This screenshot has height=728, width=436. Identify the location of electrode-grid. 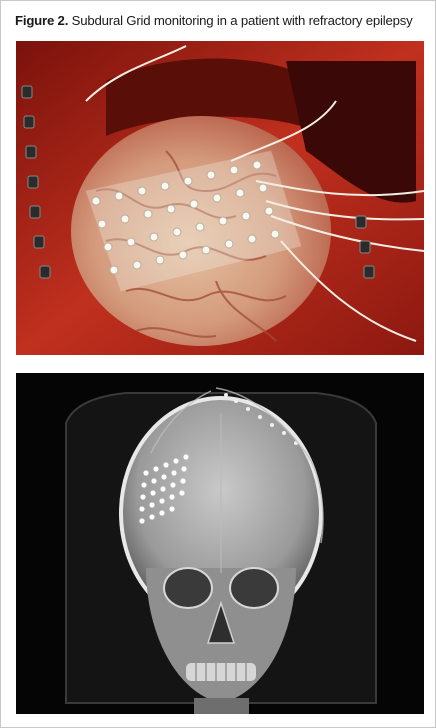
(185, 217).